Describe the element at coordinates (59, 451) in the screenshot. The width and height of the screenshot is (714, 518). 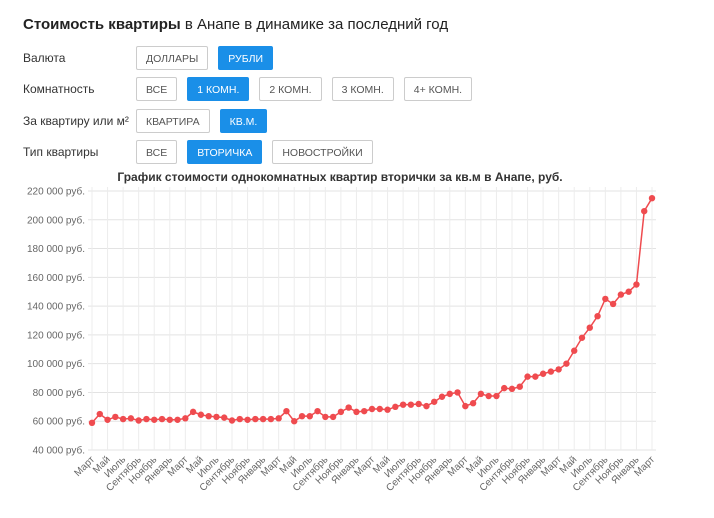
I see `y-tick-label: 40 000 руб.` at that location.